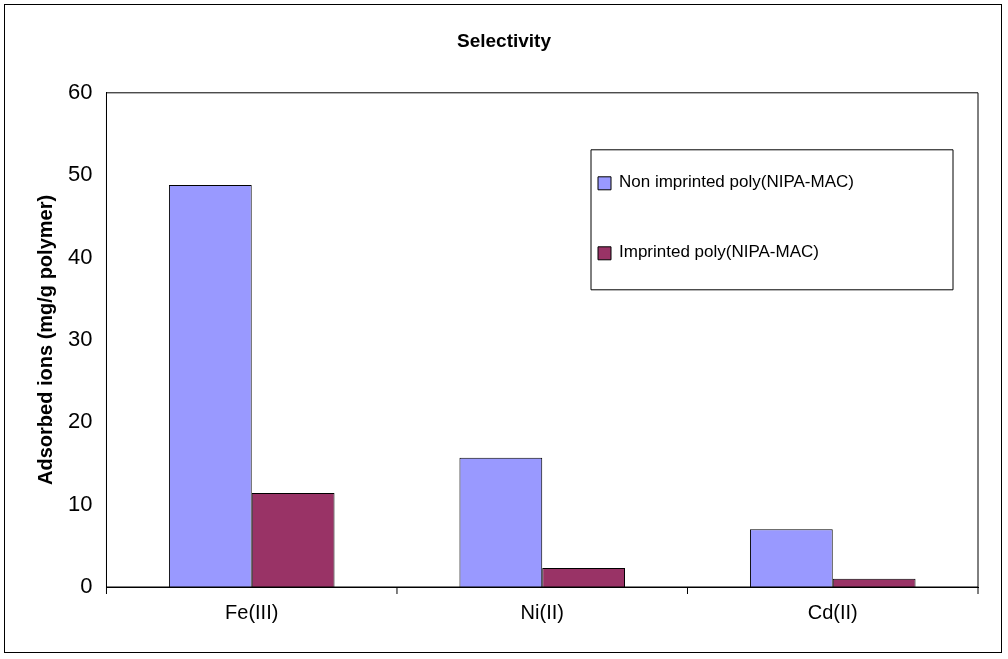 The height and width of the screenshot is (659, 1008). I want to click on y-tick-label: 60, so click(80, 91).